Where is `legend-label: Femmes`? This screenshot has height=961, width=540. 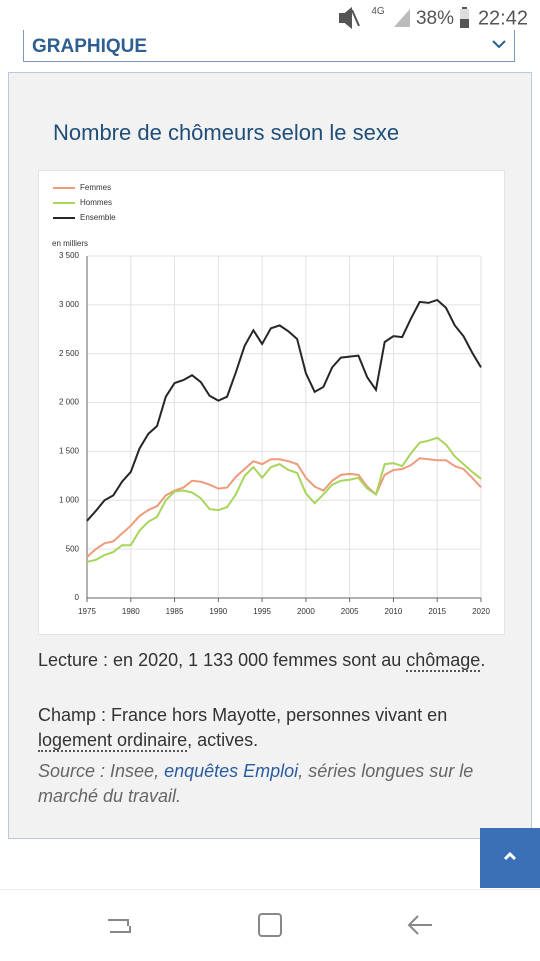 legend-label: Femmes is located at coordinates (95, 187).